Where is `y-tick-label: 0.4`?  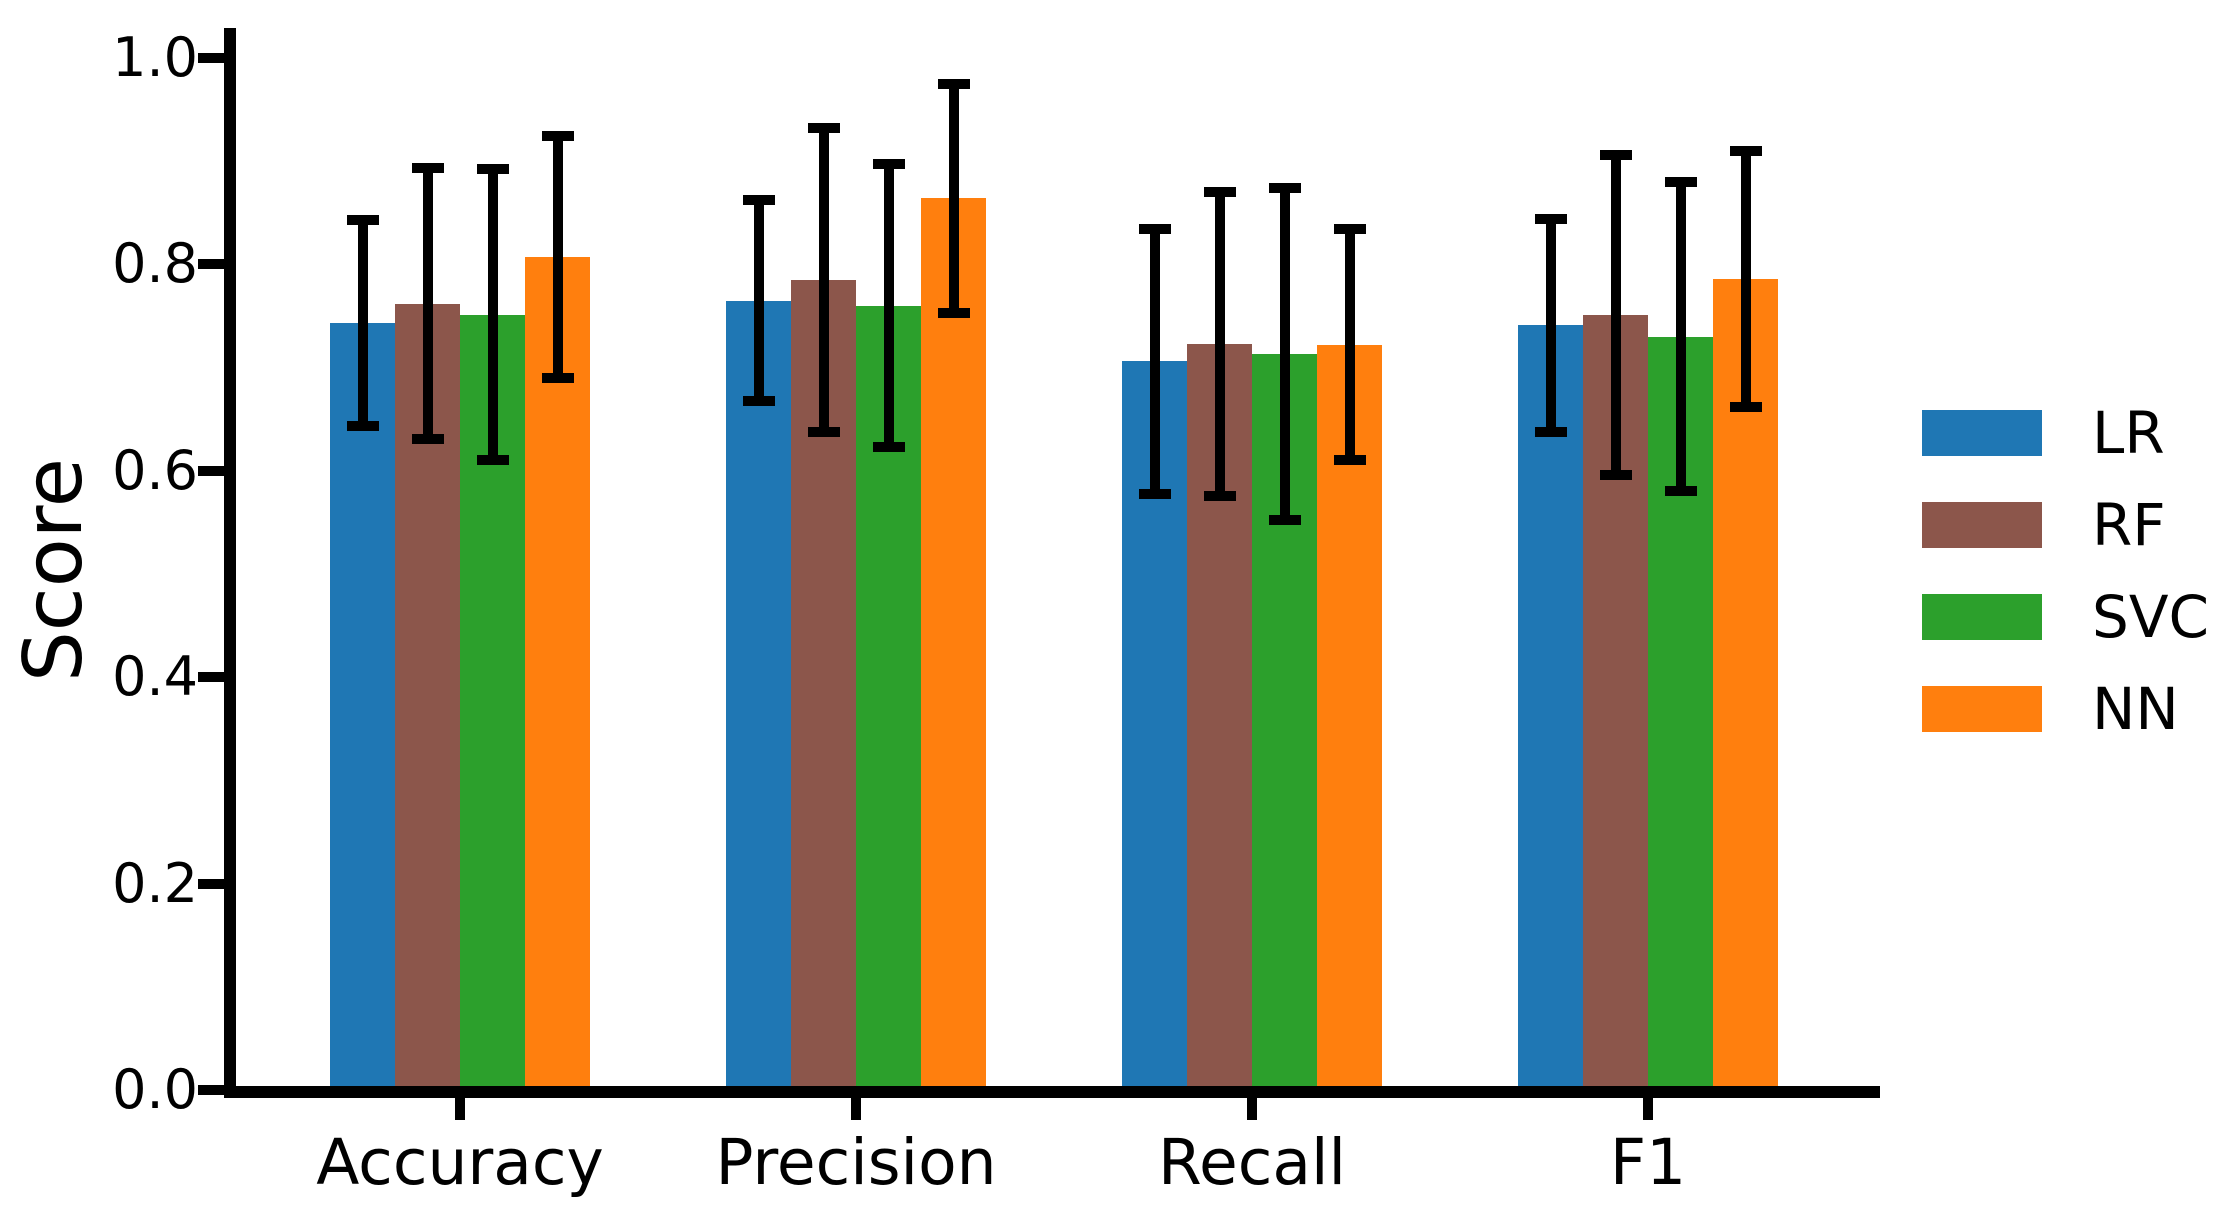
y-tick-label: 0.4 is located at coordinates (155, 677).